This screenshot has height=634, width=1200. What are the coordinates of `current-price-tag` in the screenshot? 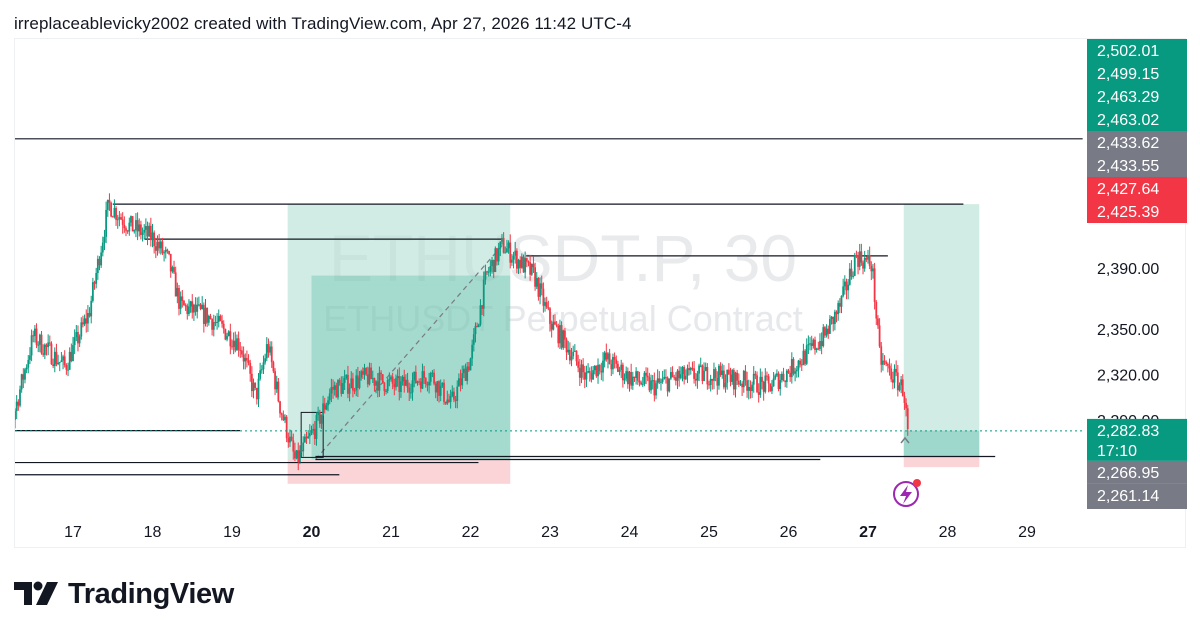 It's located at (1137, 439).